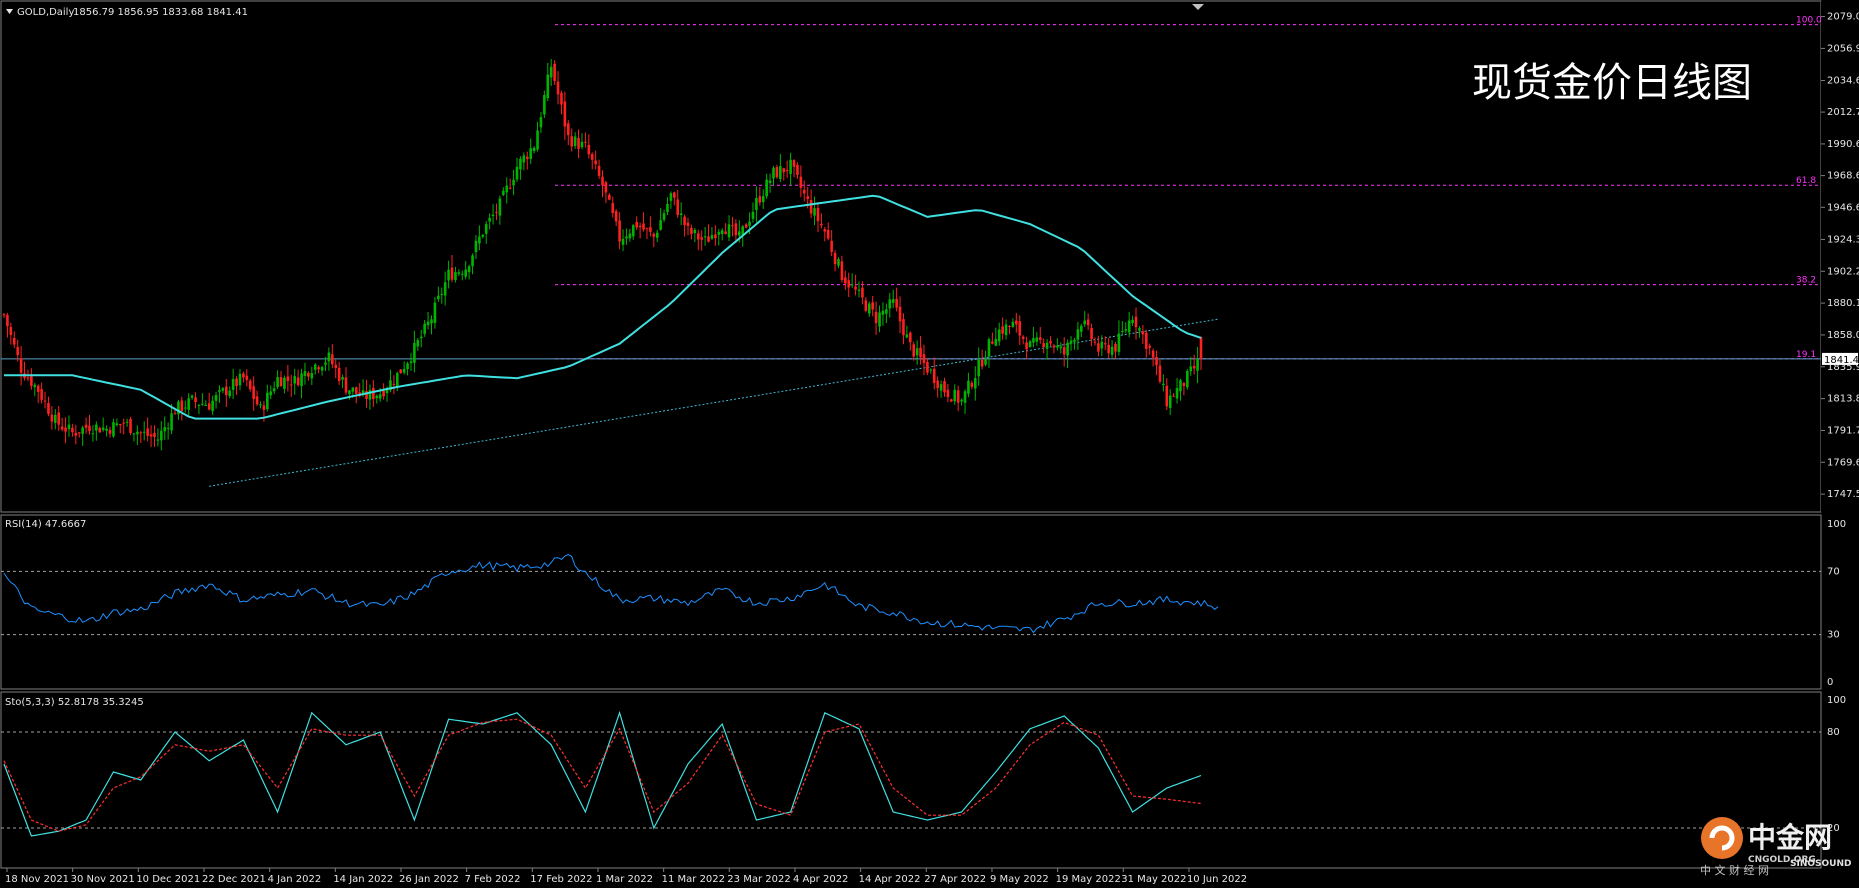  What do you see at coordinates (493, 879) in the screenshot?
I see `date-label: 7 Feb 2022` at bounding box center [493, 879].